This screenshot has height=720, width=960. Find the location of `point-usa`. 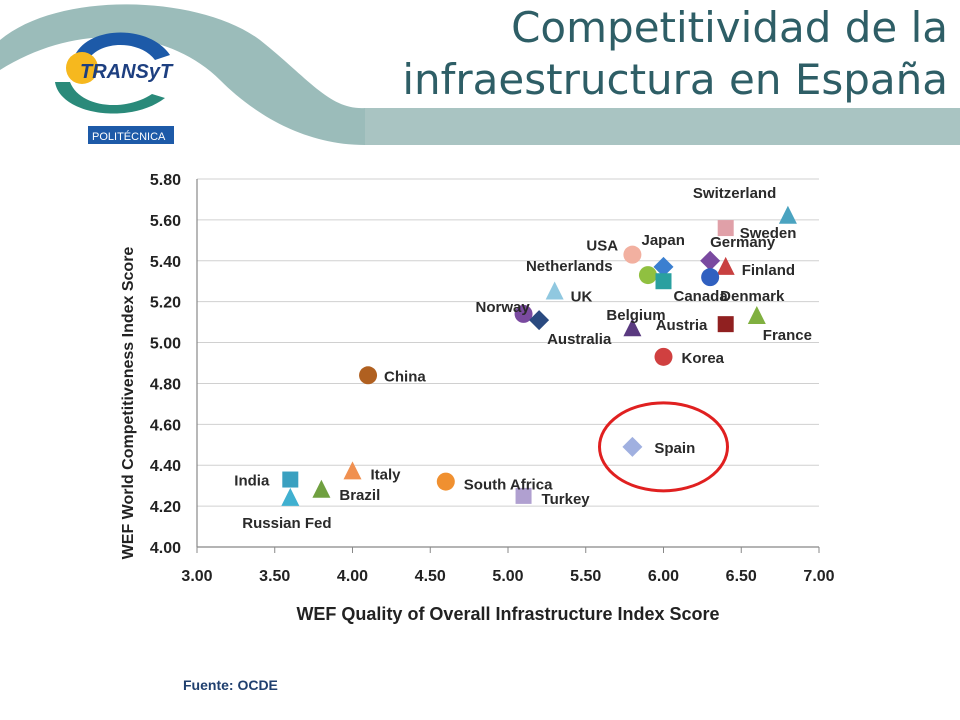

point-usa is located at coordinates (632, 254).